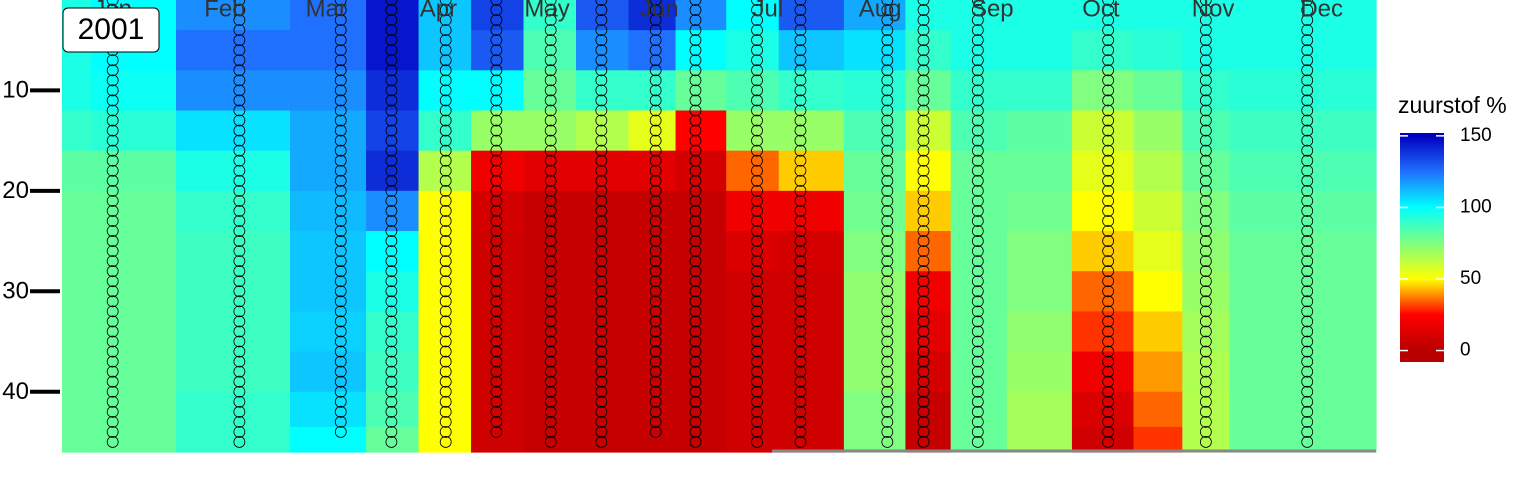  What do you see at coordinates (768, 11) in the screenshot?
I see `x-tick-label: Jul` at bounding box center [768, 11].